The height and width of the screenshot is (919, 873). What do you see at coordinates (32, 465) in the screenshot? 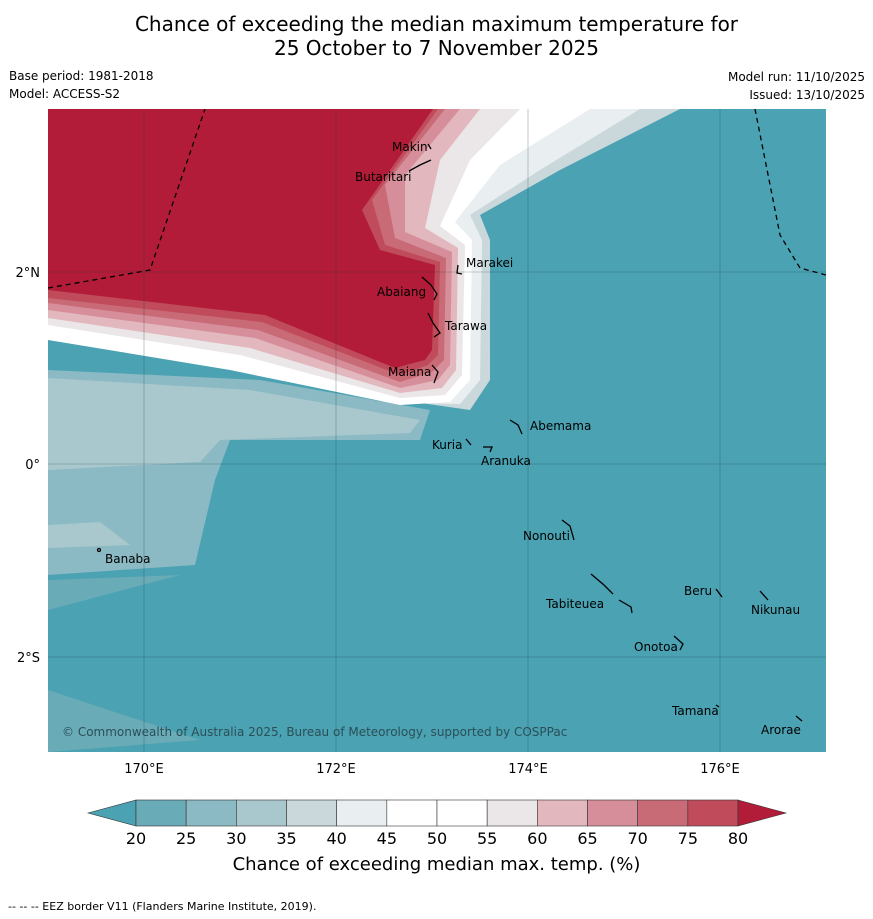
I see `lat-label-0: 0°` at bounding box center [32, 465].